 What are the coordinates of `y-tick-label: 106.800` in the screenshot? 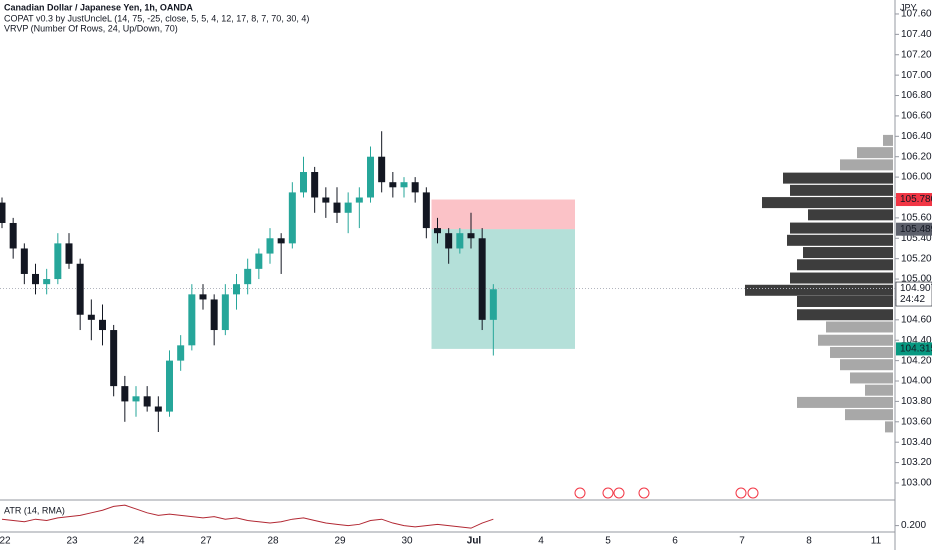 It's located at (916, 95).